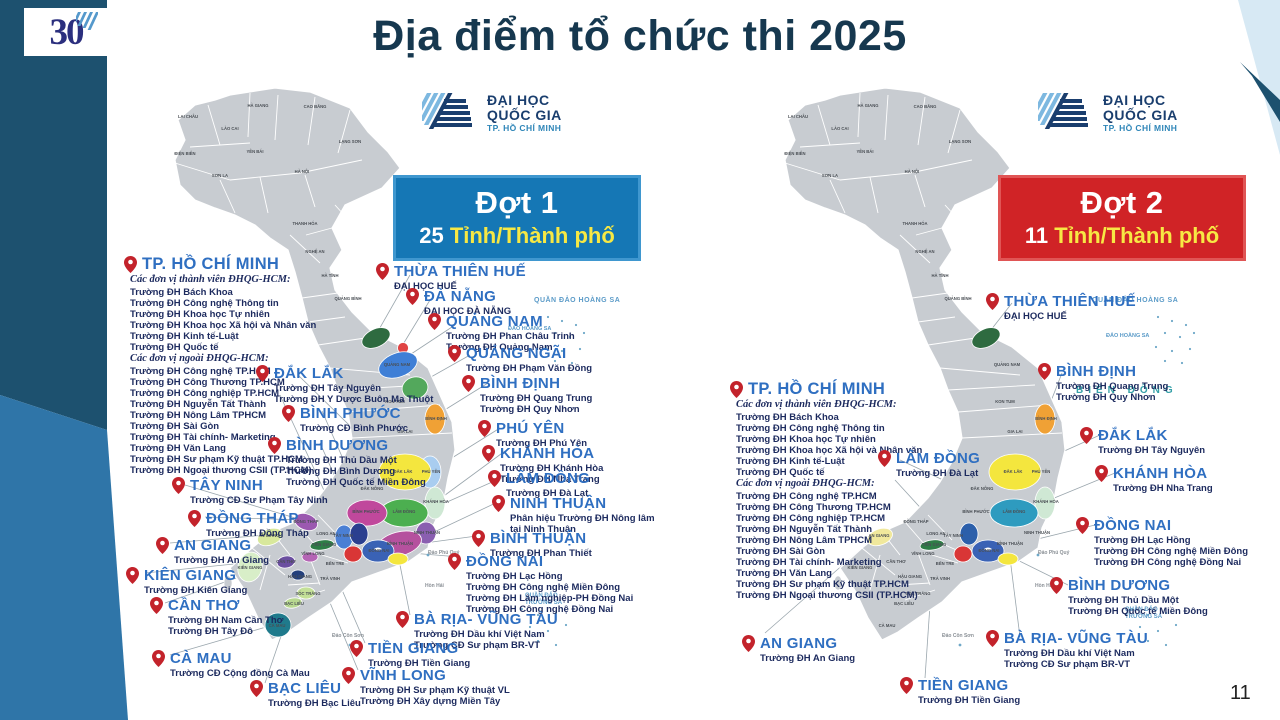  Describe the element at coordinates (190, 575) in the screenshot. I see `province-name: KIÊN GIANG` at that location.